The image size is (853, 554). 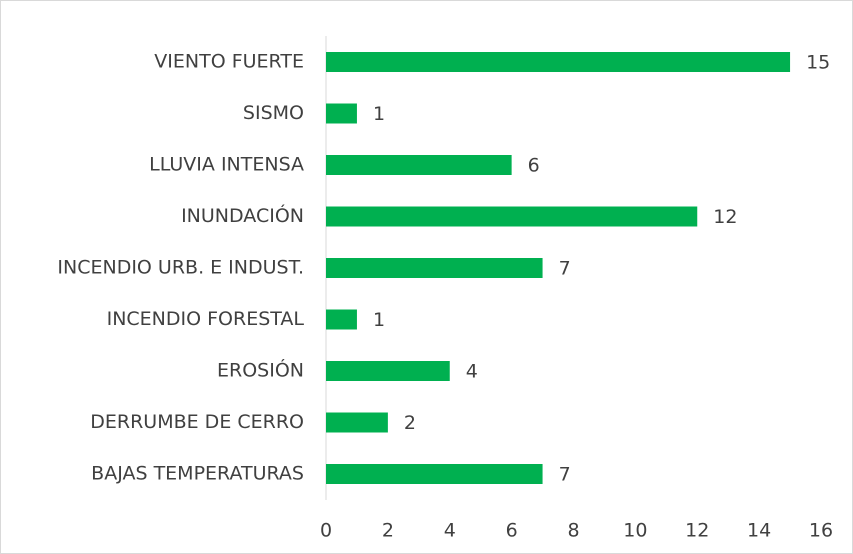 What do you see at coordinates (635, 531) in the screenshot?
I see `x-tick-label: 10` at bounding box center [635, 531].